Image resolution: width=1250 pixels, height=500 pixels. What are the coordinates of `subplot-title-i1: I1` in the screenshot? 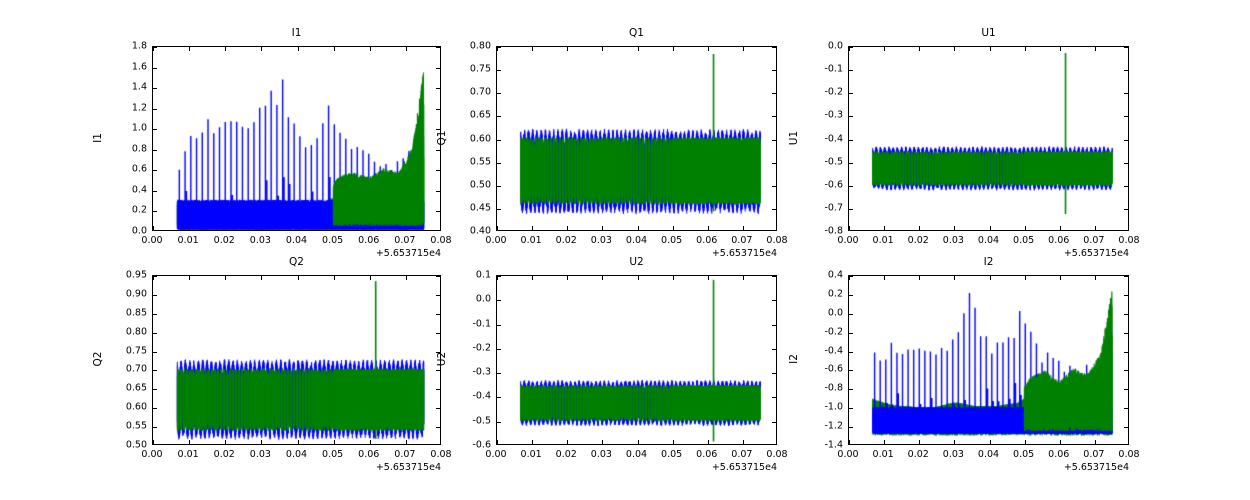 It's located at (296, 33).